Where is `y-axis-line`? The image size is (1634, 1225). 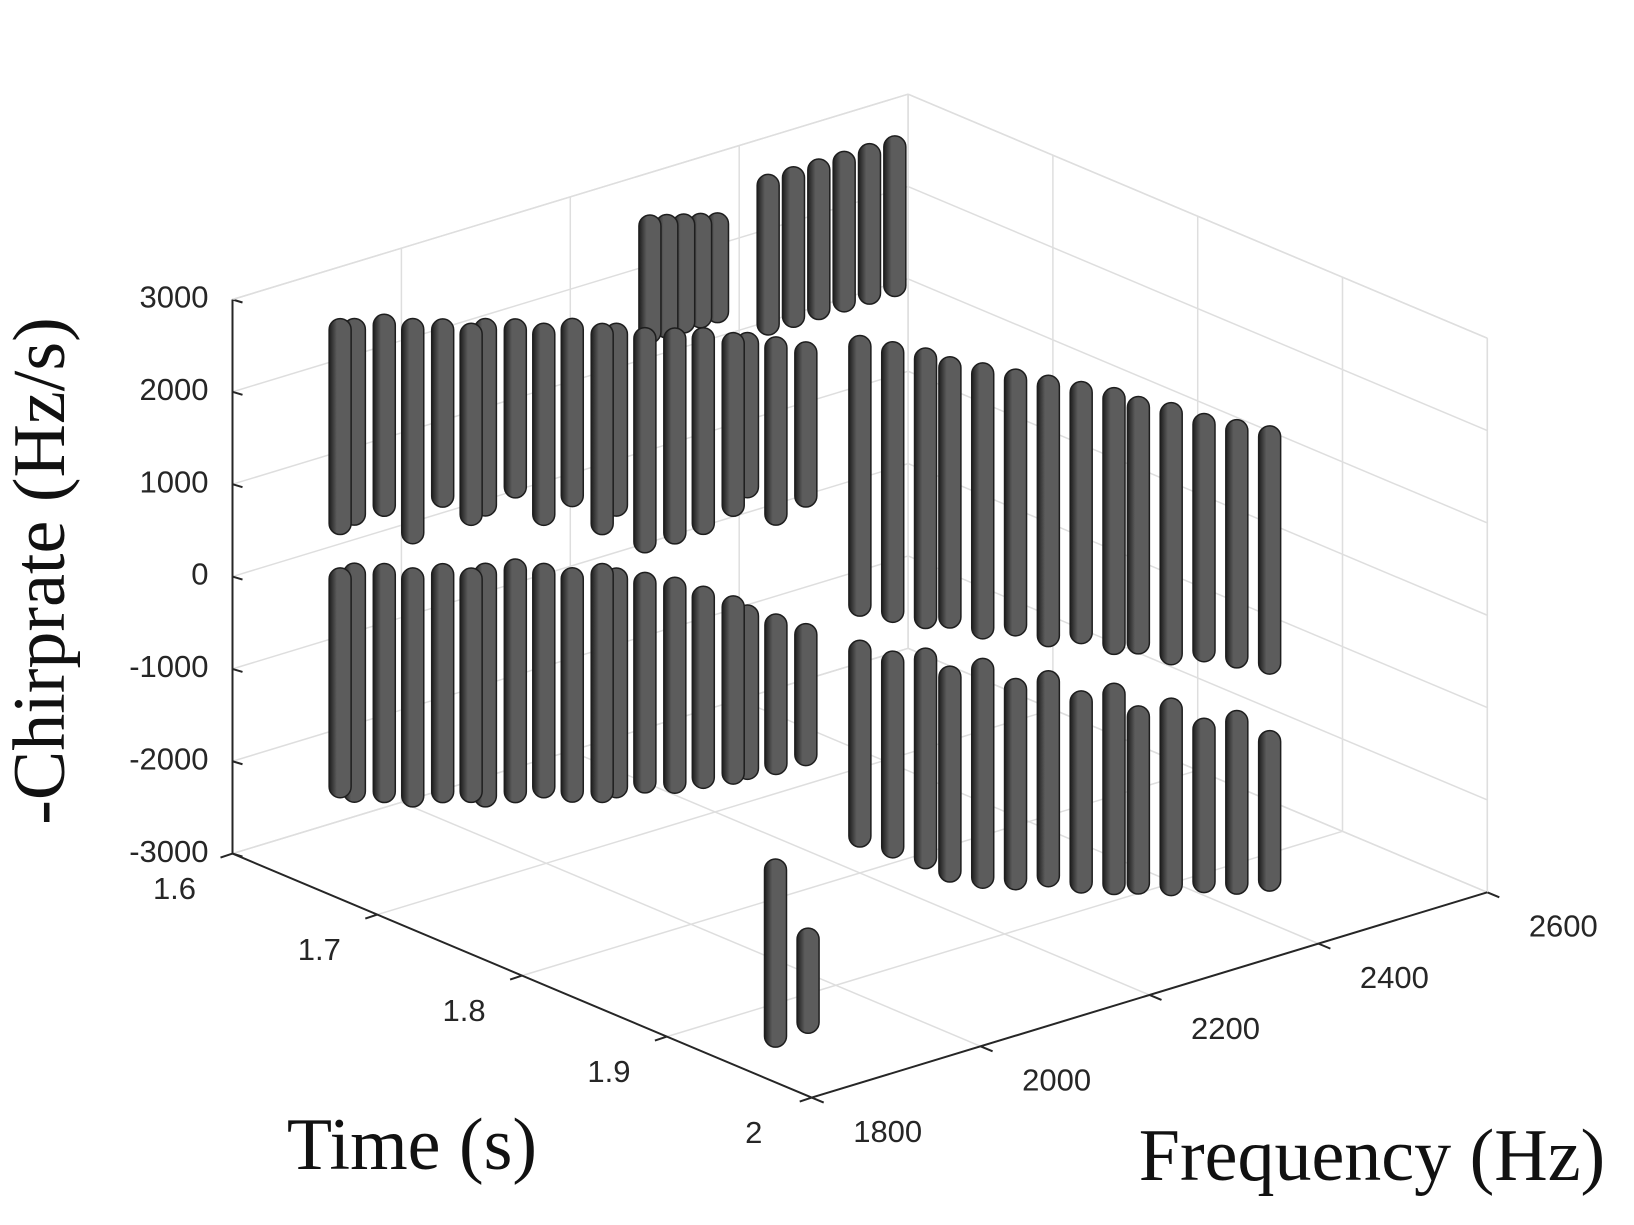
y-axis-line is located at coordinates (1149, 995).